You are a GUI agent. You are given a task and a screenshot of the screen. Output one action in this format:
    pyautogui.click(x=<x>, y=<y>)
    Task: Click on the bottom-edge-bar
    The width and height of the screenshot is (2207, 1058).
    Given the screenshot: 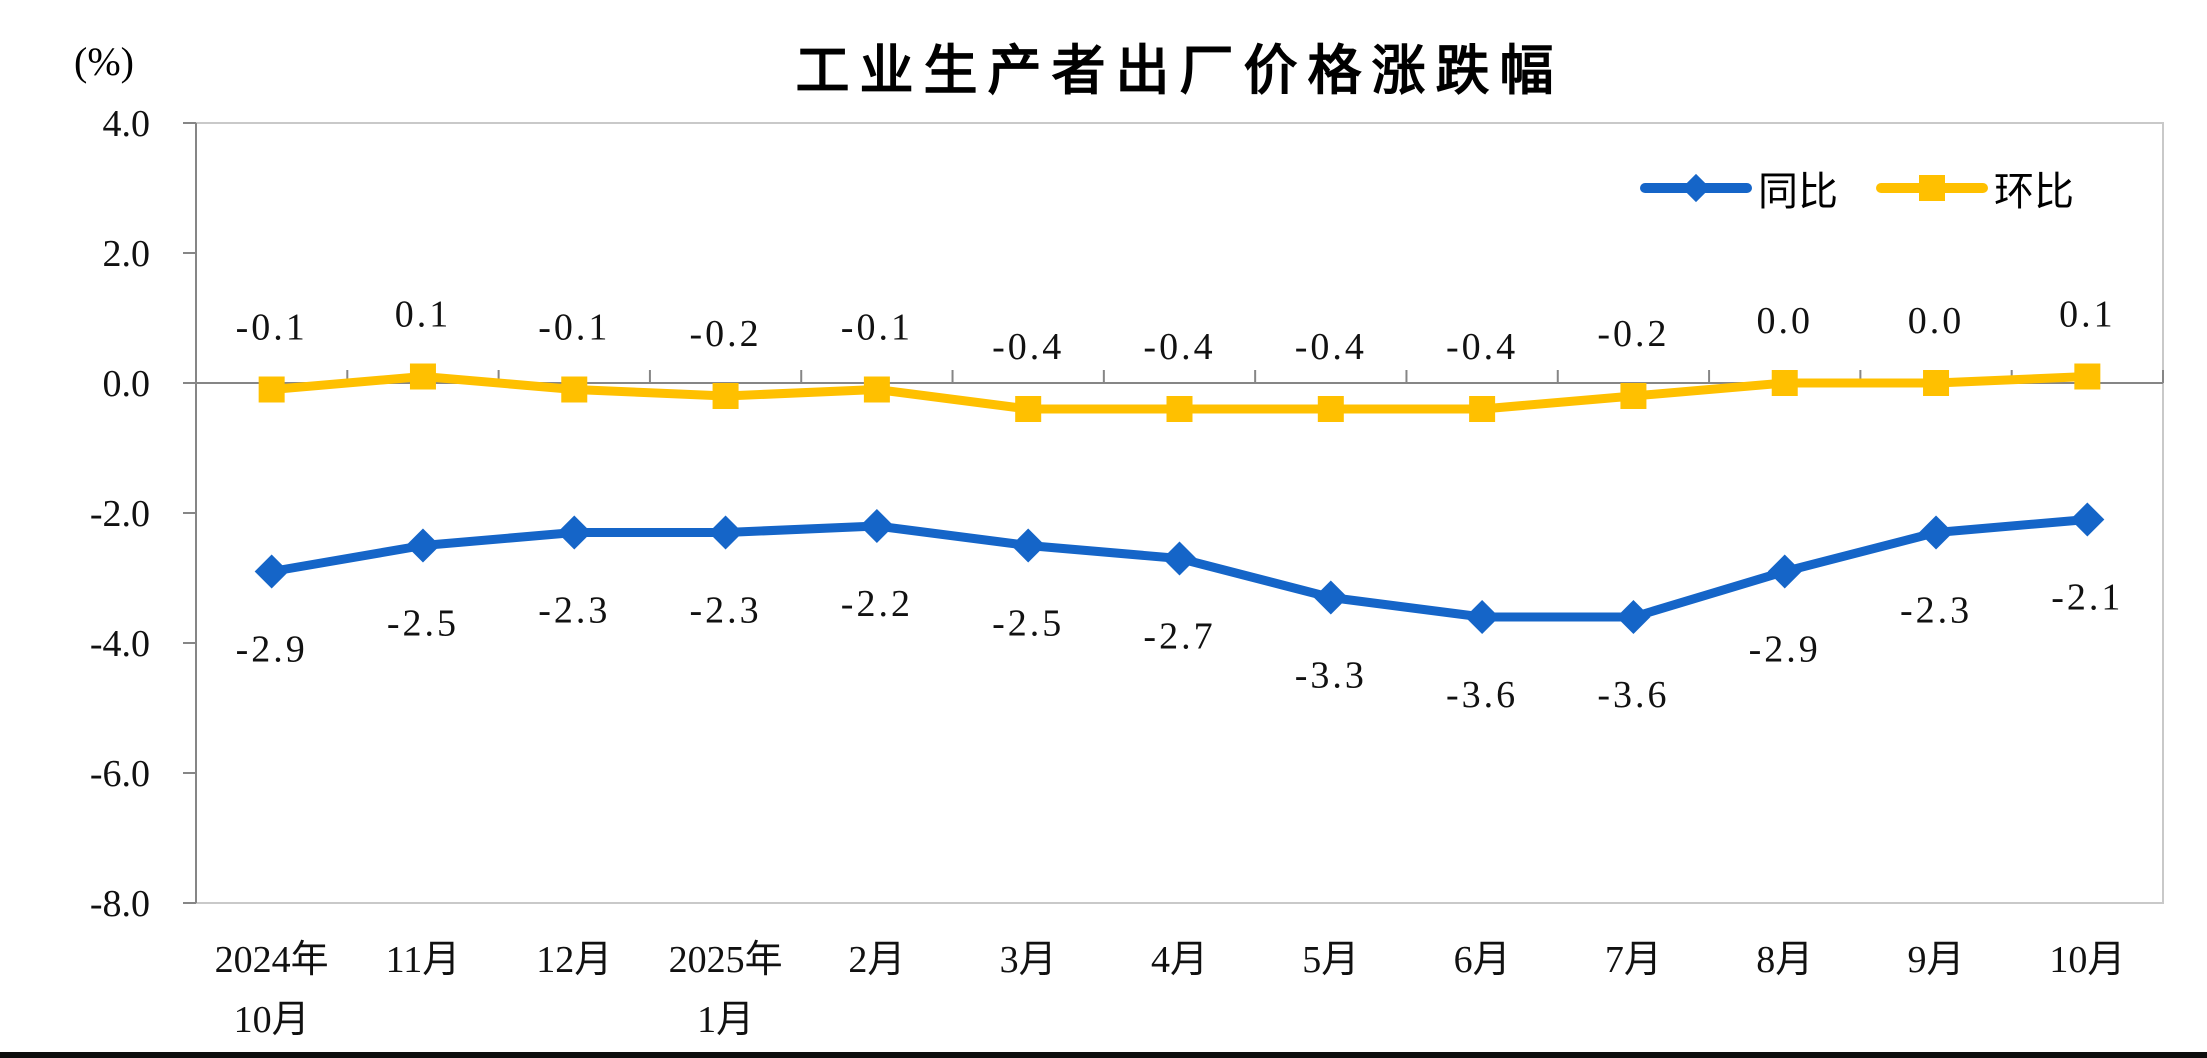 What is the action you would take?
    pyautogui.click(x=1103, y=1055)
    